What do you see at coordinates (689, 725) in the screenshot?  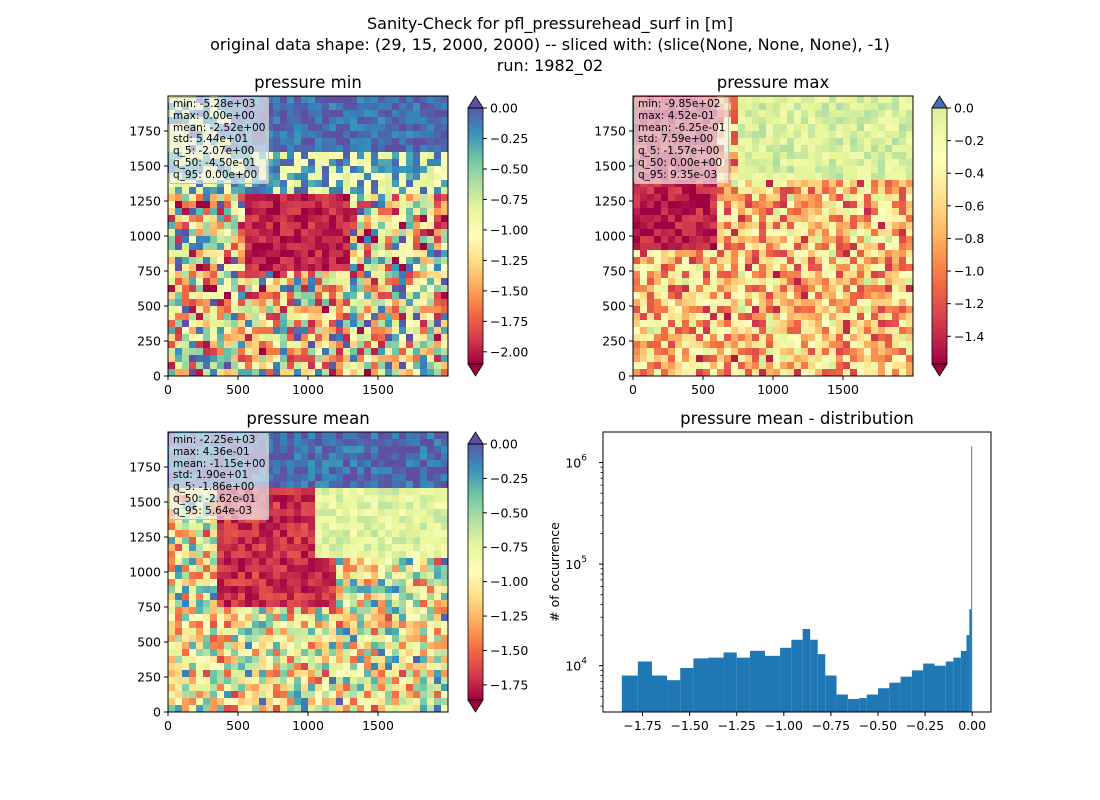 I see `x-tick-label: −1.50` at bounding box center [689, 725].